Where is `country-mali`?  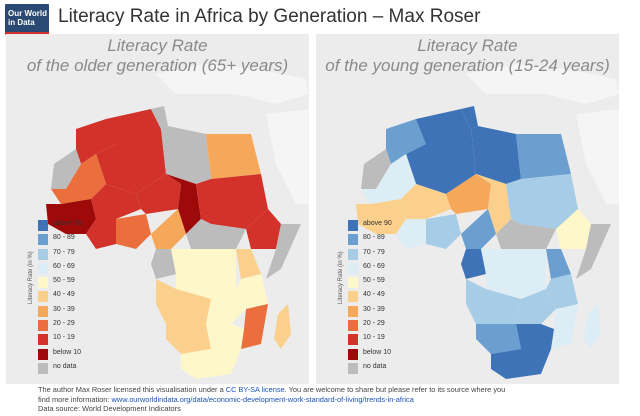
country-mali is located at coordinates (116, 201).